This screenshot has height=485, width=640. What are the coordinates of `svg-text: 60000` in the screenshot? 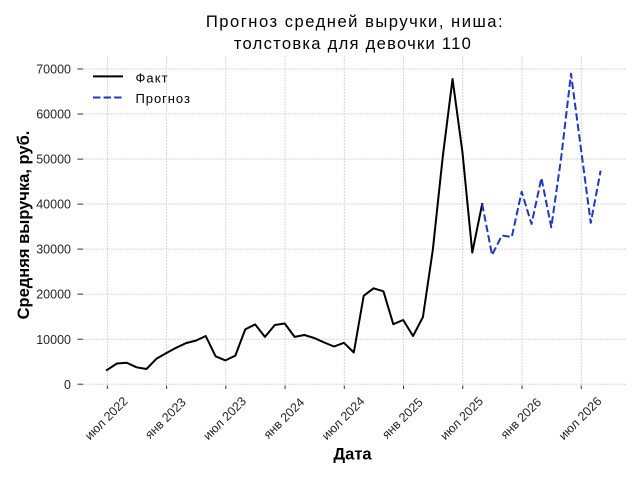 It's located at (53, 115).